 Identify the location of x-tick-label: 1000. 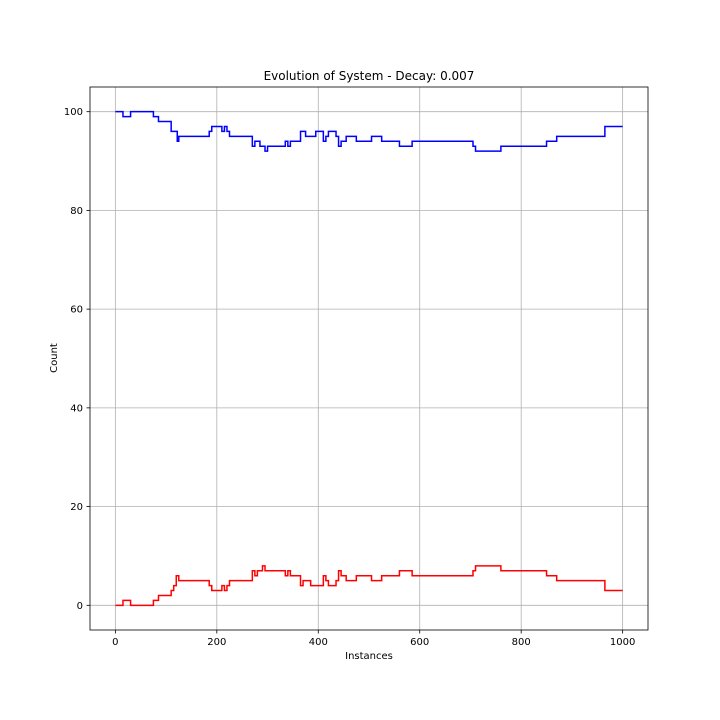
(622, 642).